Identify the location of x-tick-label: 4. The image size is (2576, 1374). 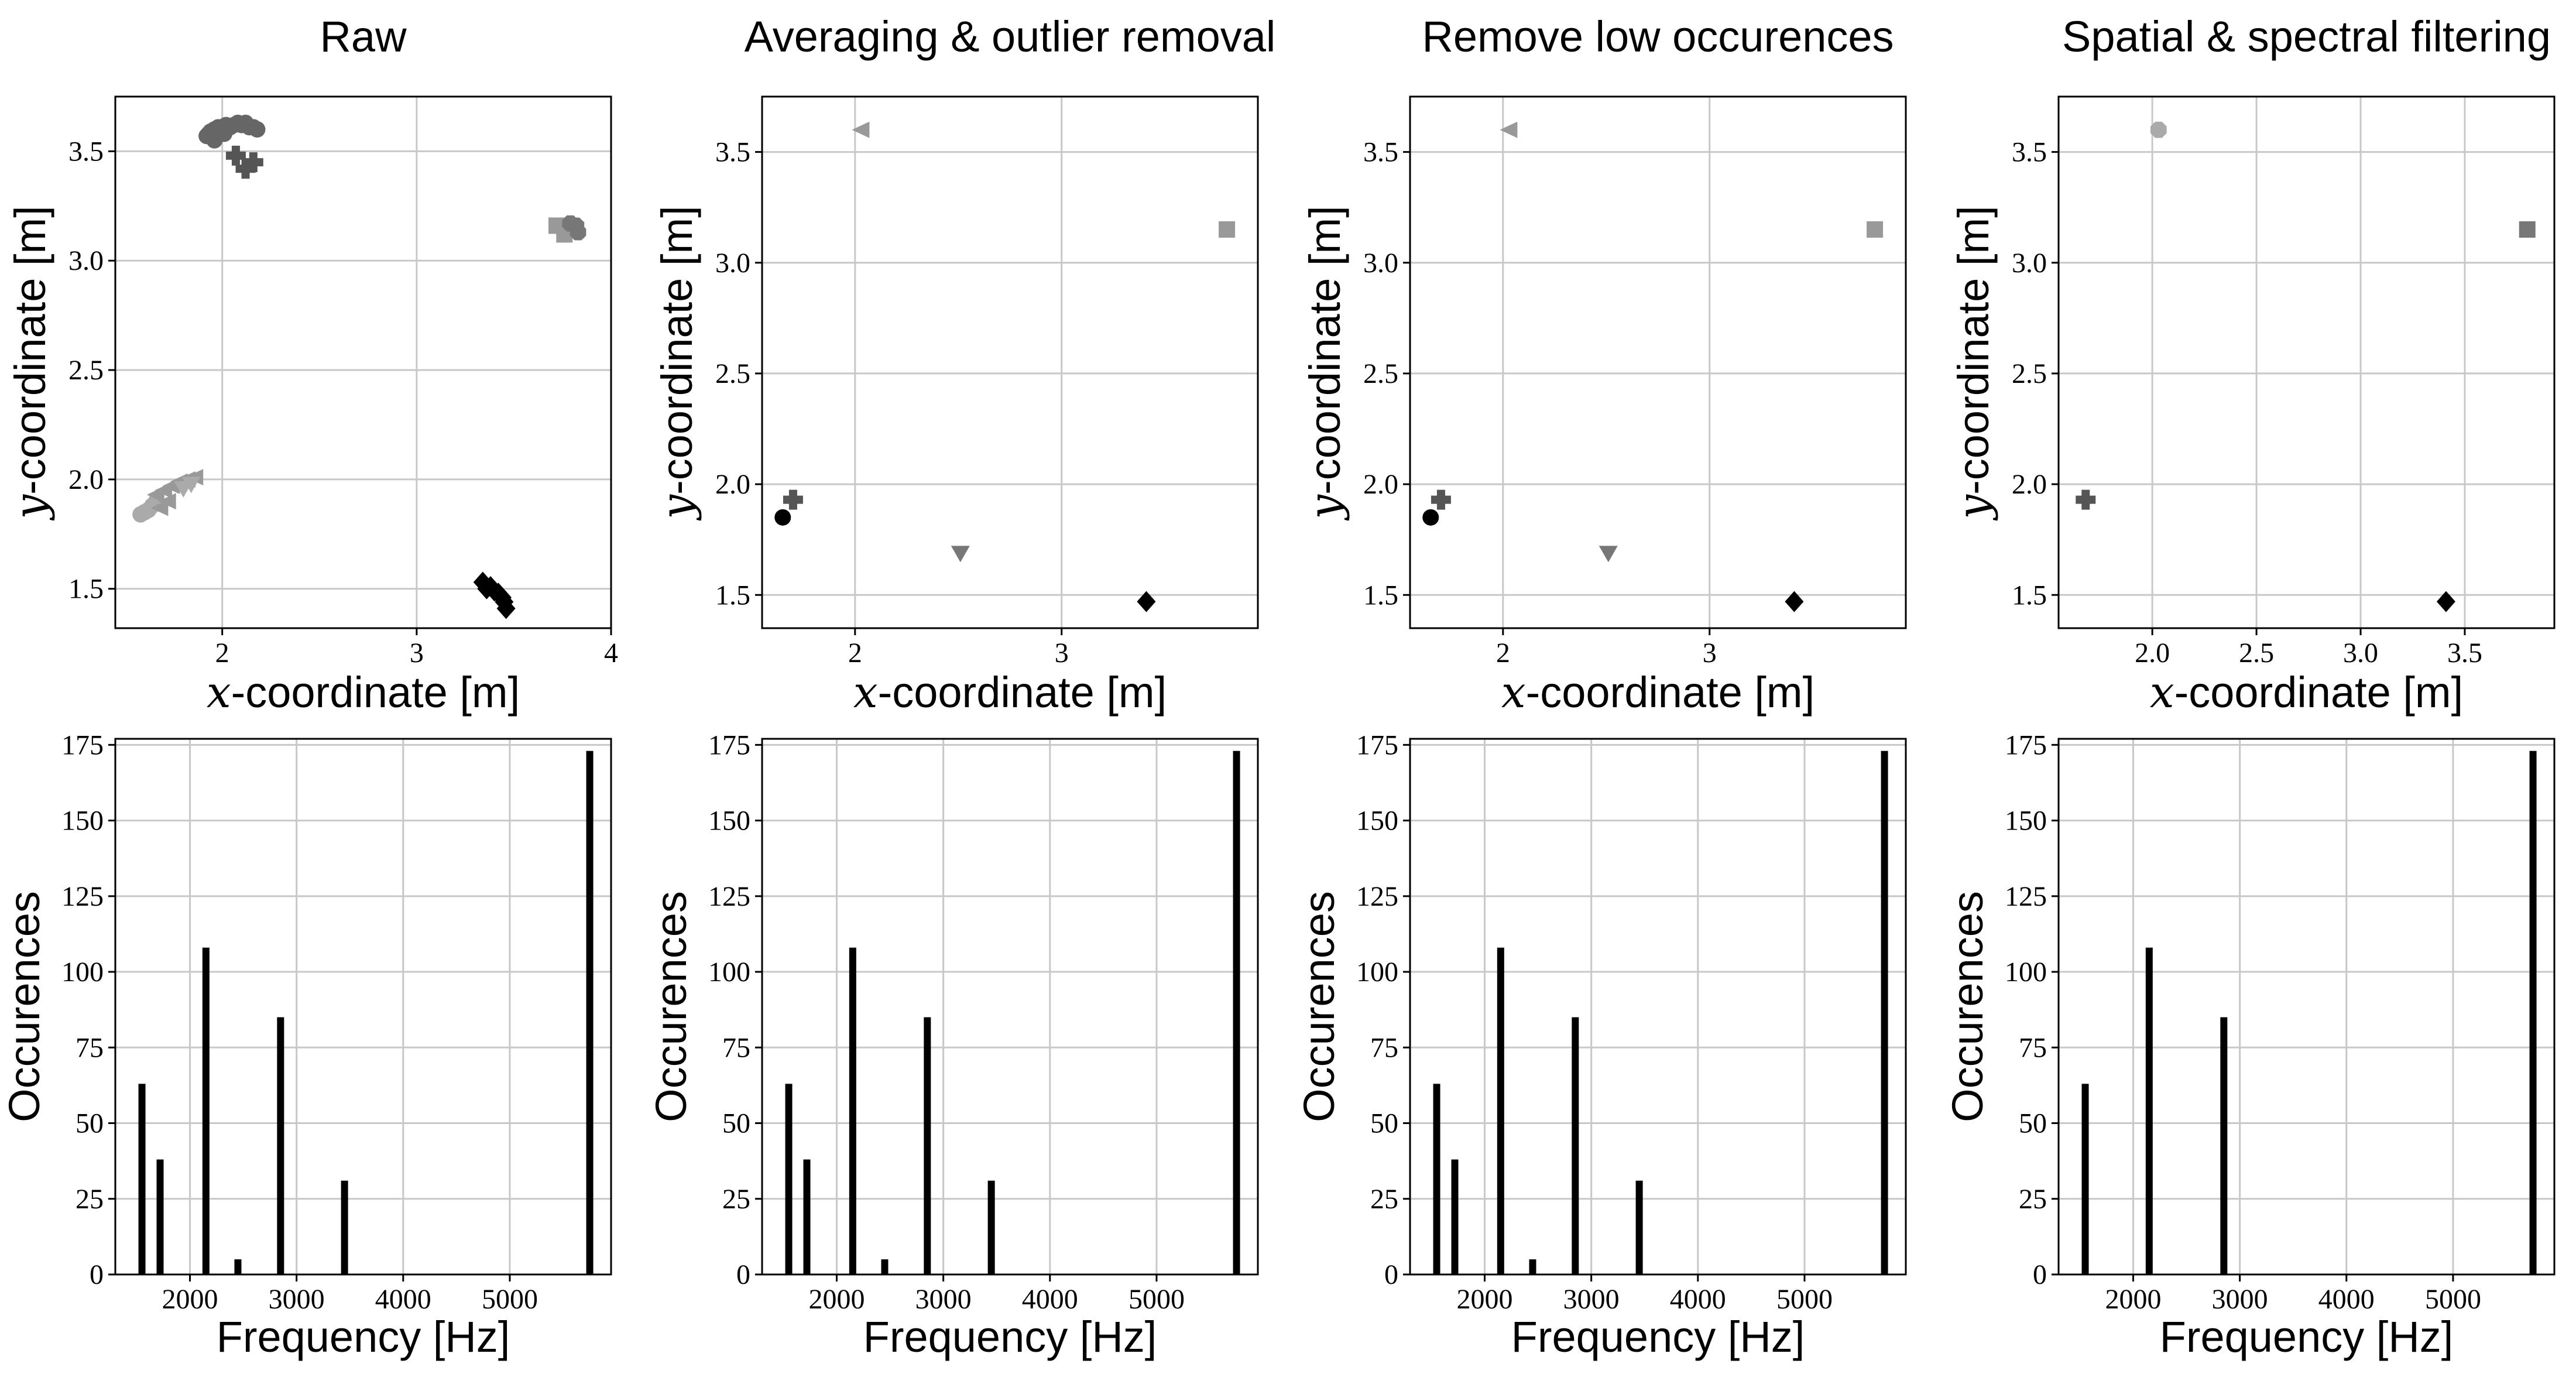
(611, 653).